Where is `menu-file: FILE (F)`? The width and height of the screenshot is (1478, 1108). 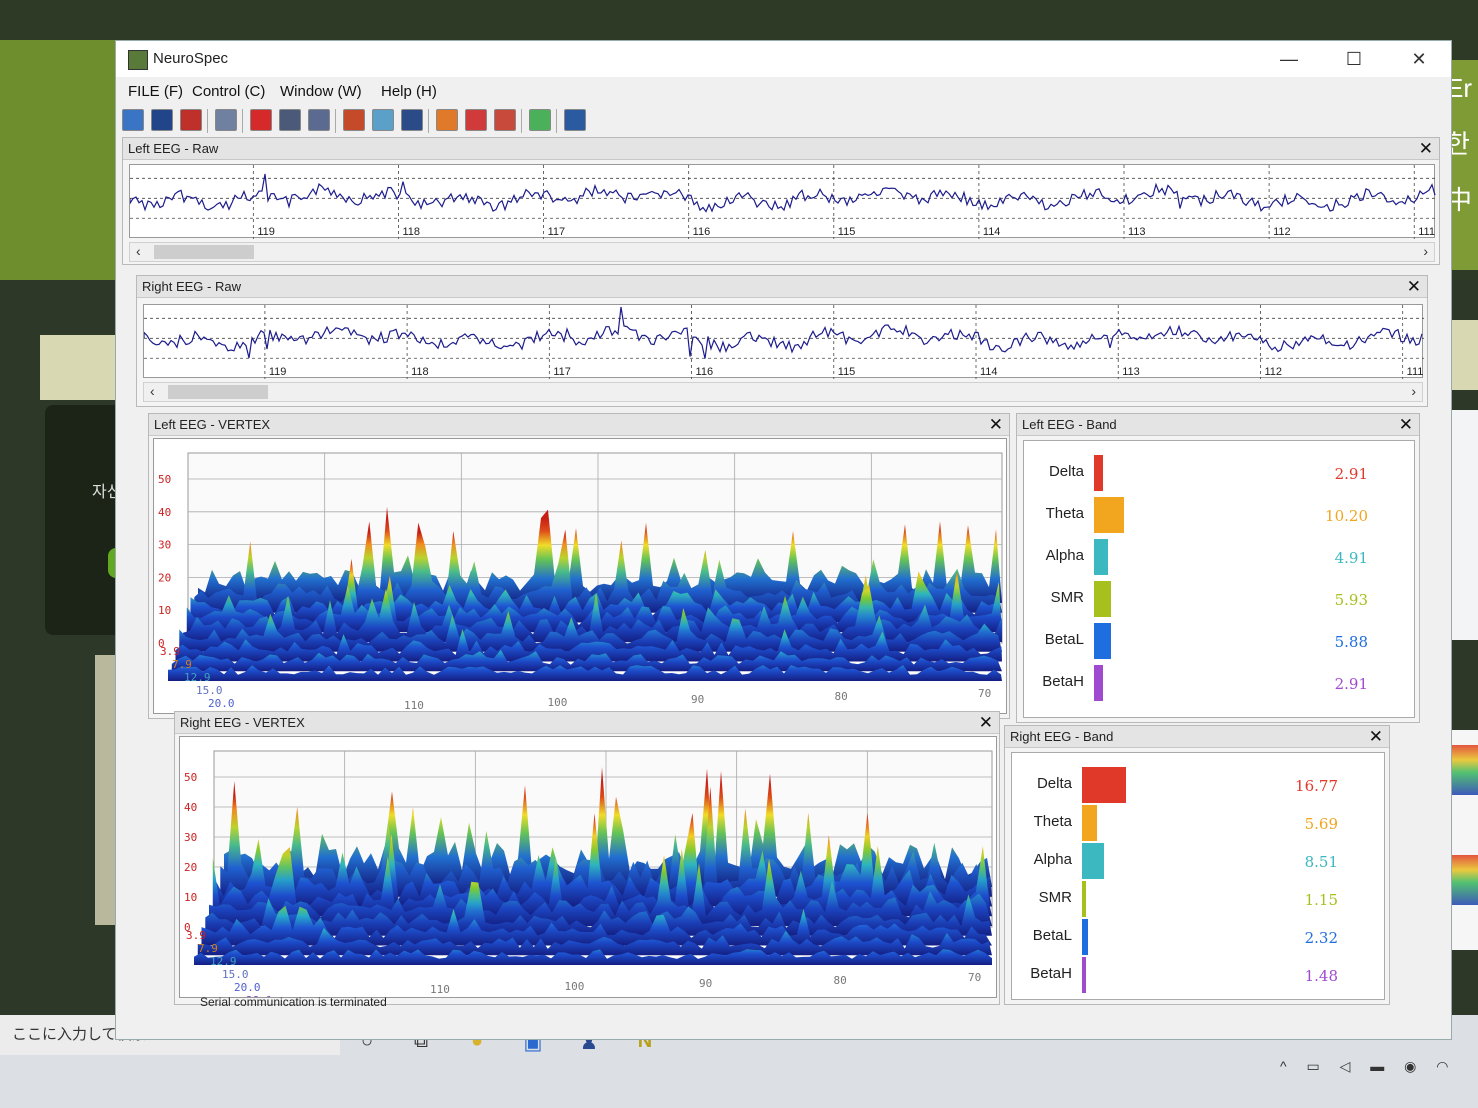 menu-file: FILE (F) is located at coordinates (155, 91).